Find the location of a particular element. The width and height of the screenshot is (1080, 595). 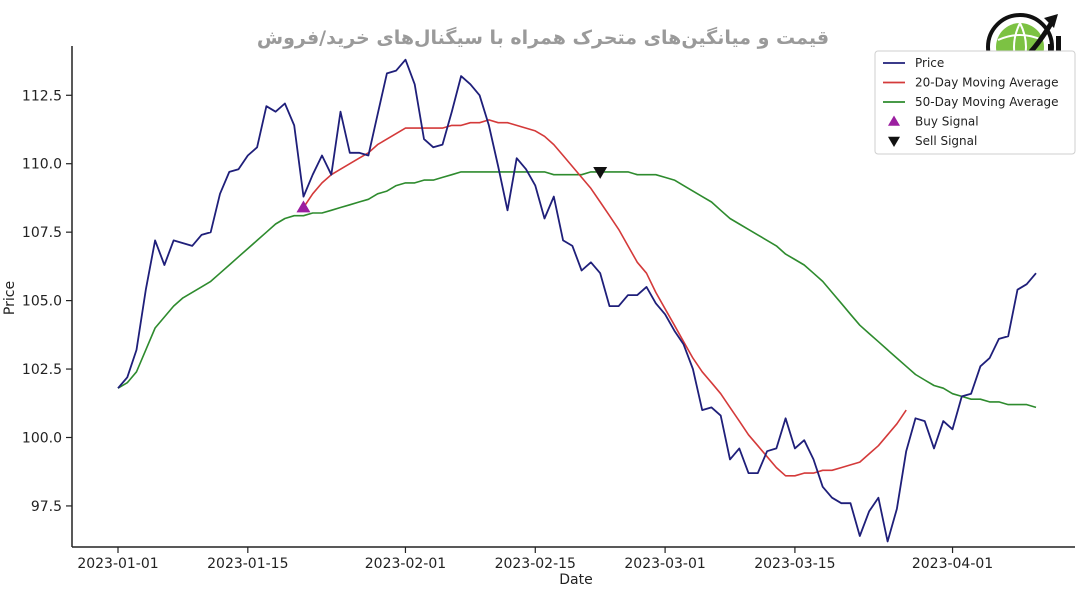

sell-signal-marker is located at coordinates (600, 173).